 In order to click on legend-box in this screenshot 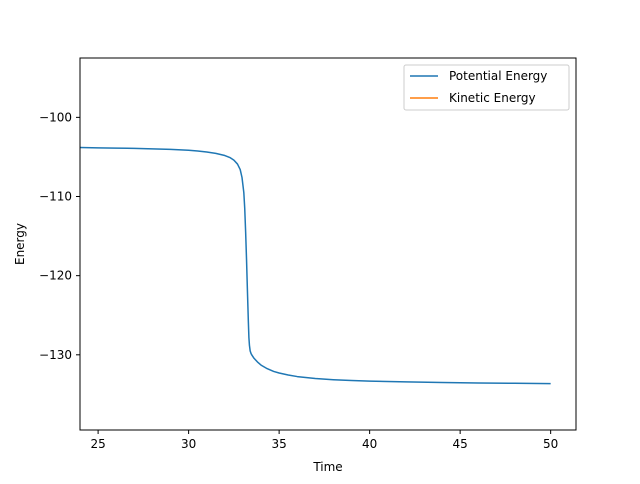, I will do `click(486, 87)`.